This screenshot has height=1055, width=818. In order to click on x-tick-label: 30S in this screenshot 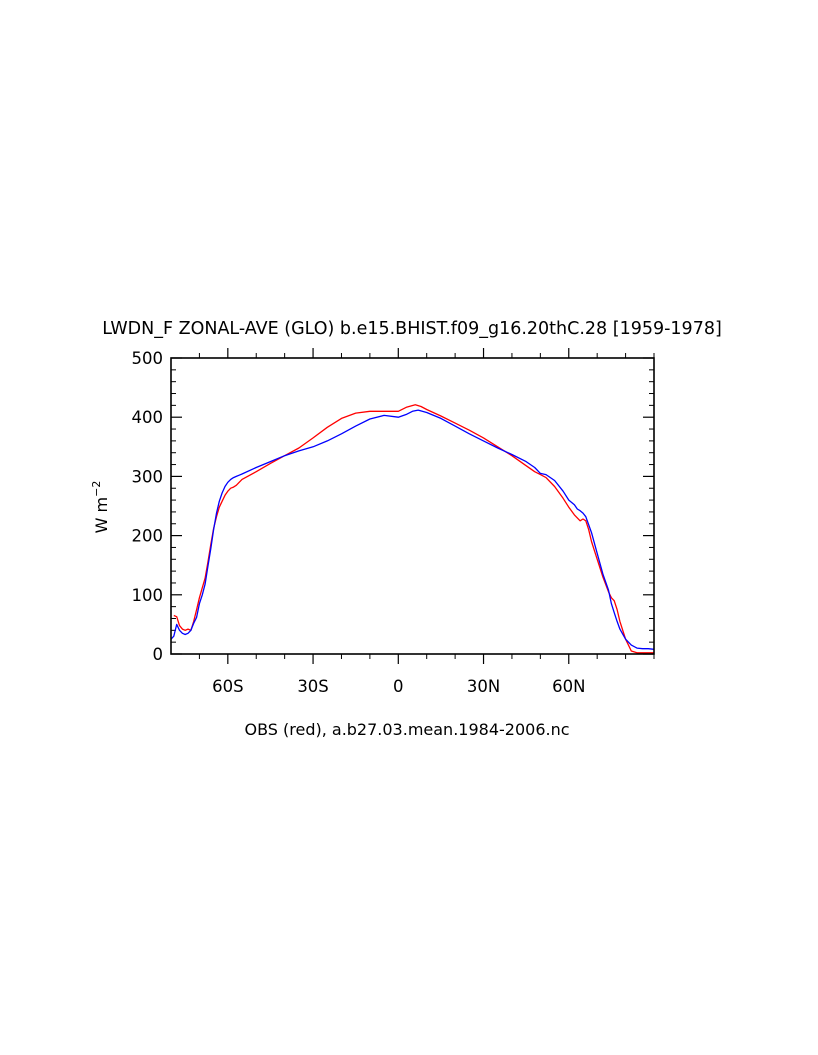, I will do `click(312, 686)`.